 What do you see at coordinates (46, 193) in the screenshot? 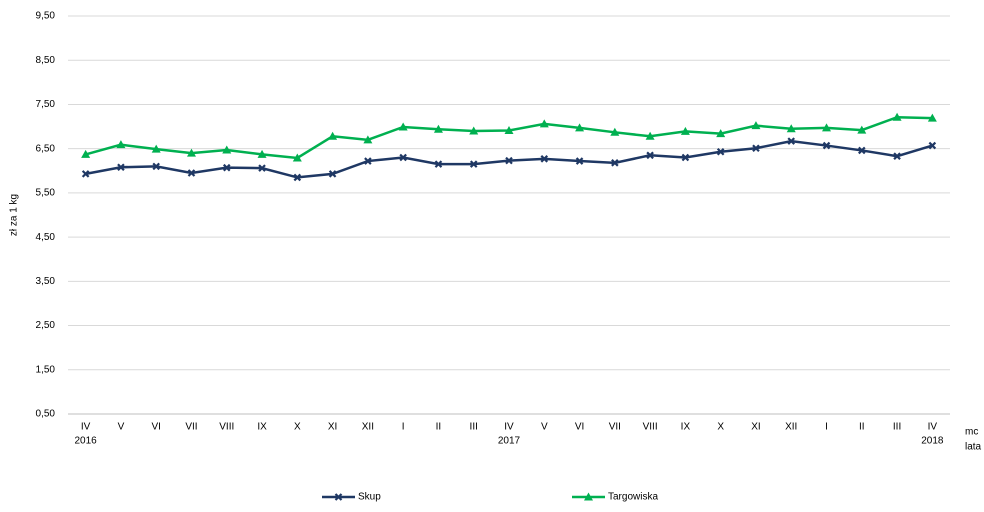
I see `y-tick-label: 5,50` at bounding box center [46, 193].